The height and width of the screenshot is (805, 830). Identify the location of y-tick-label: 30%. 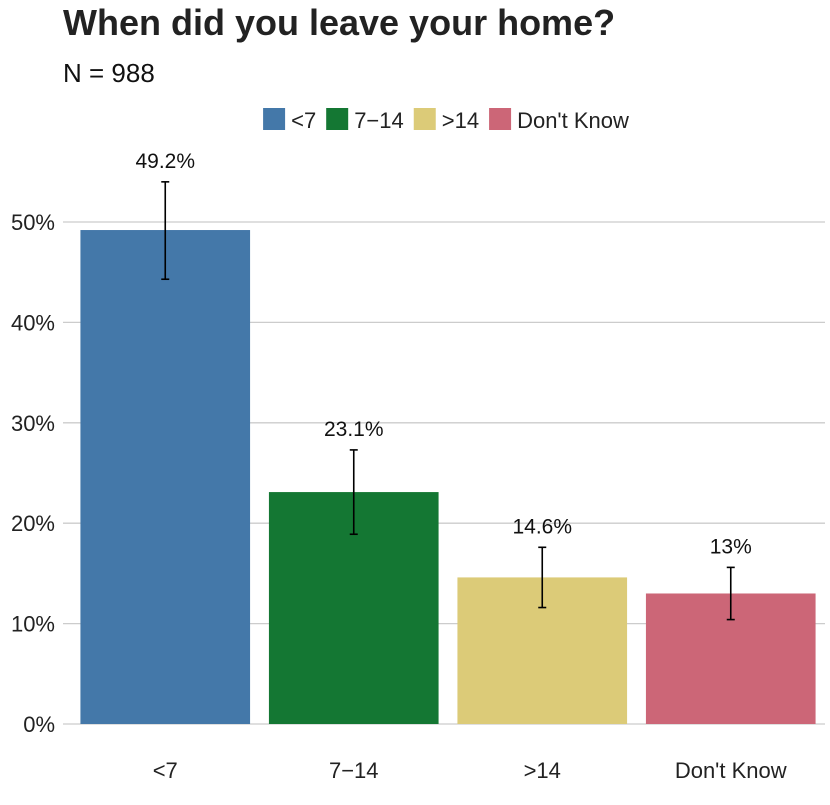
(33, 423).